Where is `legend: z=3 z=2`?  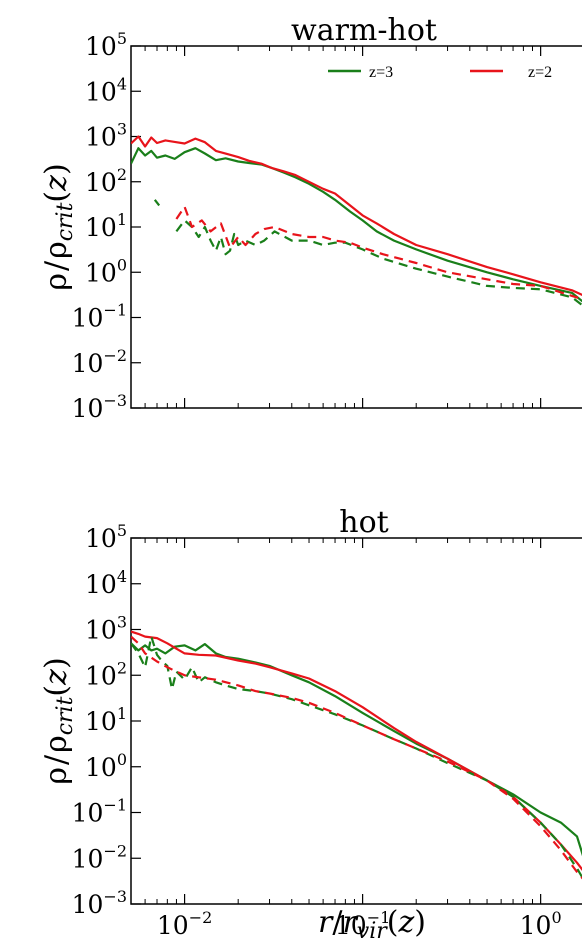 legend: z=3 z=2 is located at coordinates (440, 72).